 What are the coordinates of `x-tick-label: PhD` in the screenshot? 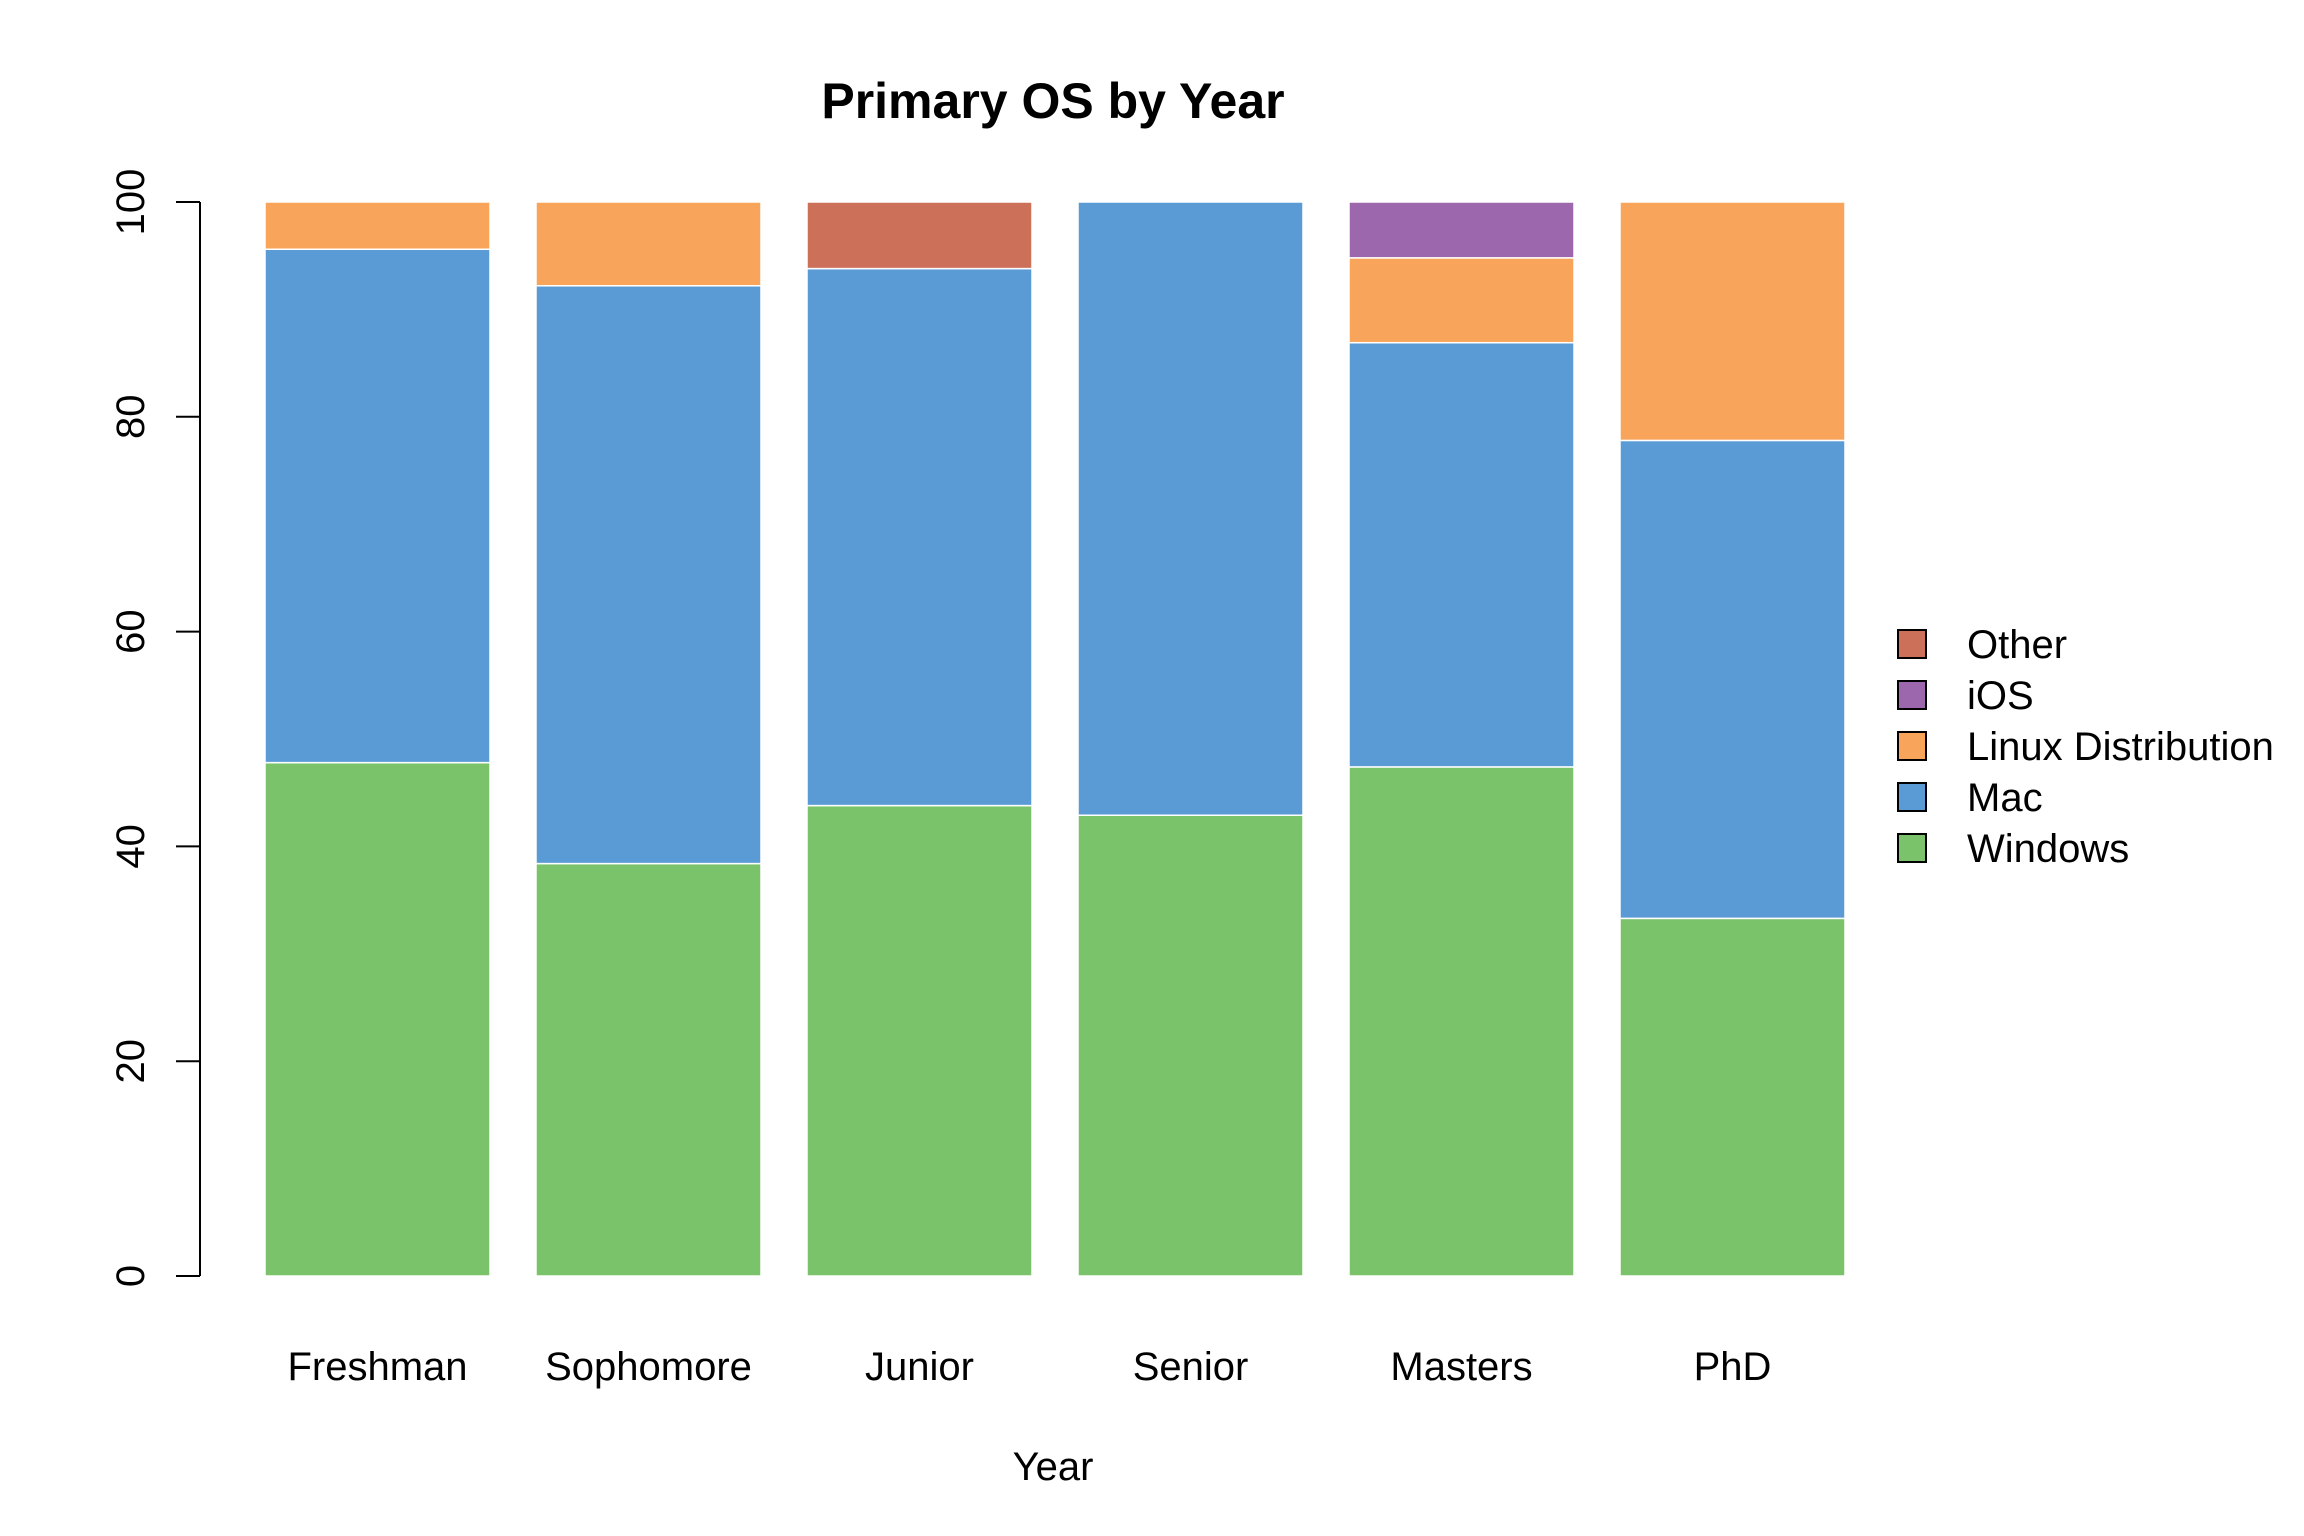 It's located at (1733, 1367).